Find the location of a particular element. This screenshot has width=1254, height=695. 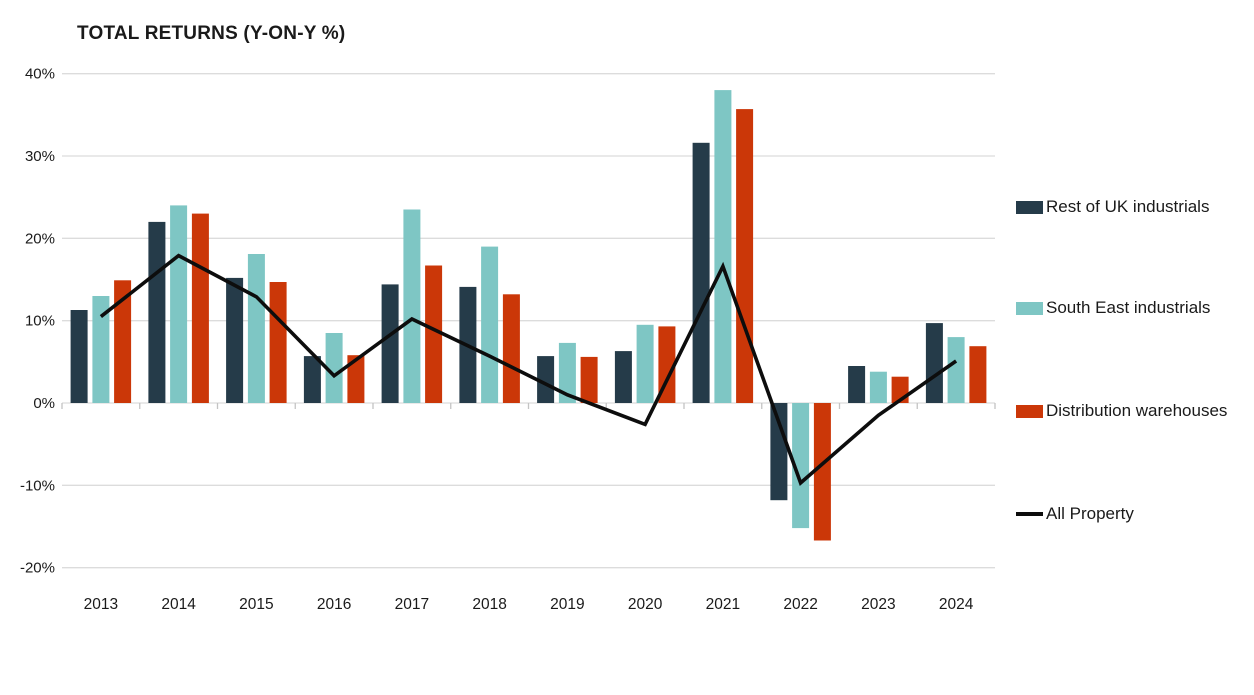

y-axis-labels: 40% 30% 20% 10% 0% -10% -20% is located at coordinates (37, 321).